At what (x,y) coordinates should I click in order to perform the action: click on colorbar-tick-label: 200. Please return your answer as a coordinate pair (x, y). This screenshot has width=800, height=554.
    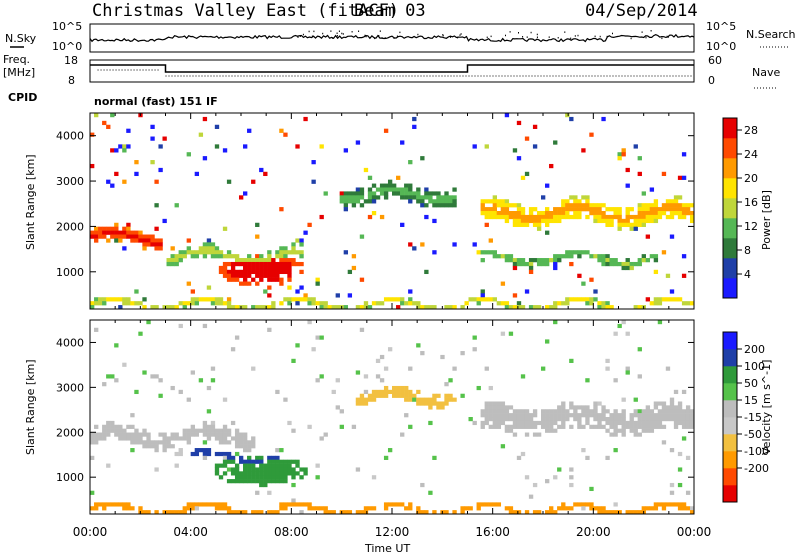
    Looking at the image, I should click on (754, 349).